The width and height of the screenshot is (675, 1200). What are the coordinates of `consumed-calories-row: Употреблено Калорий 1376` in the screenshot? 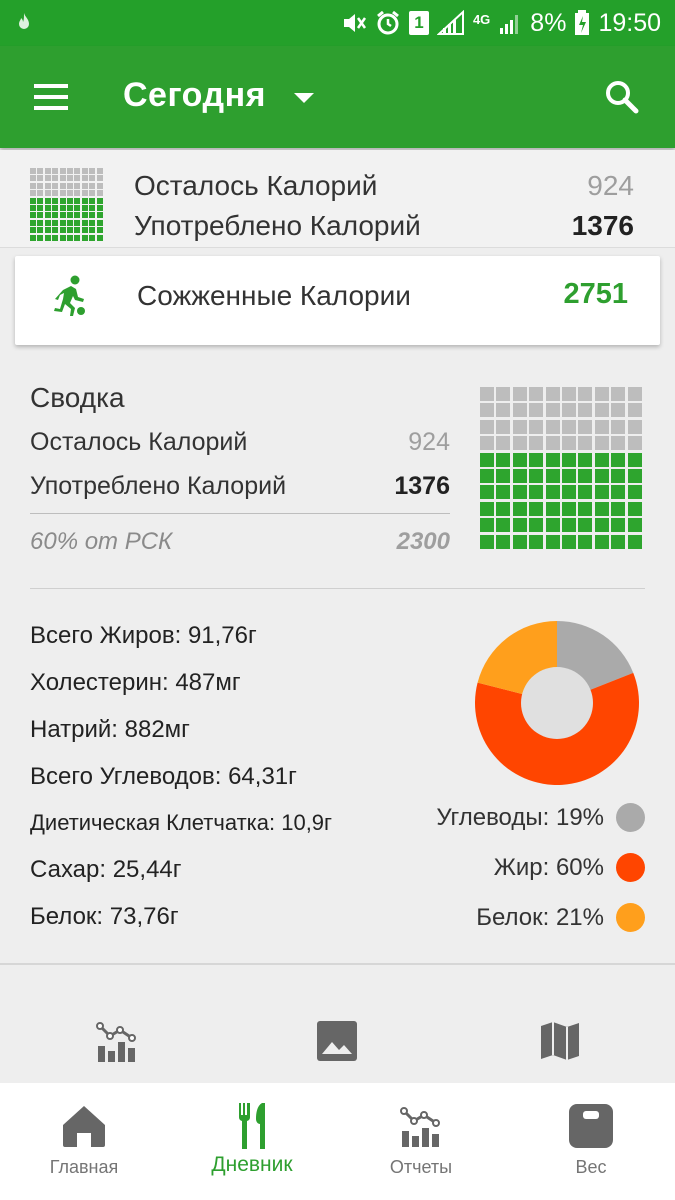 It's located at (384, 226).